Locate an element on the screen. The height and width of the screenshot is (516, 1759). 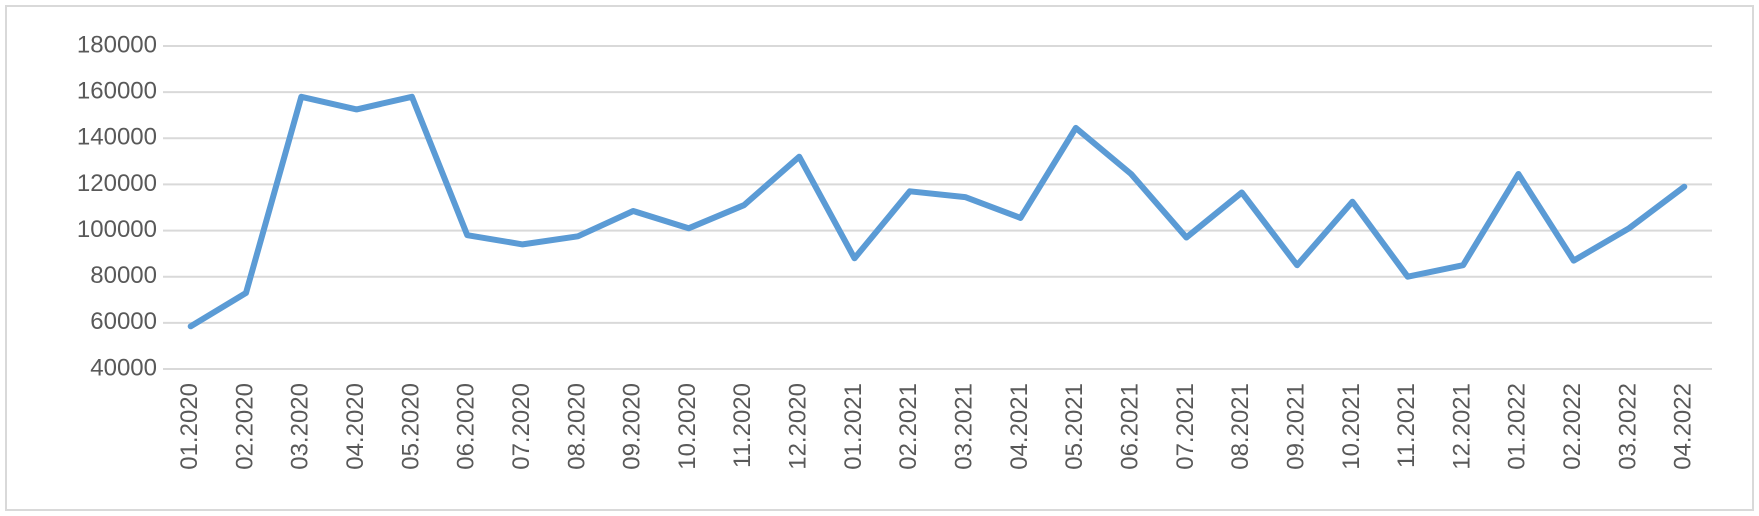
y-tick-label: 140000 is located at coordinates (117, 137).